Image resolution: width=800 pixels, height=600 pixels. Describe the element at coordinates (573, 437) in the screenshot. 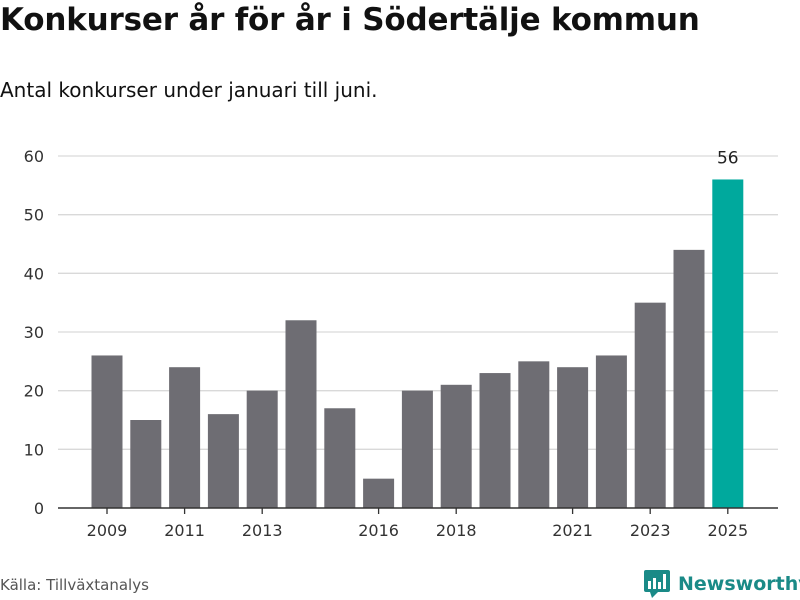

I see `bar-2021` at that location.